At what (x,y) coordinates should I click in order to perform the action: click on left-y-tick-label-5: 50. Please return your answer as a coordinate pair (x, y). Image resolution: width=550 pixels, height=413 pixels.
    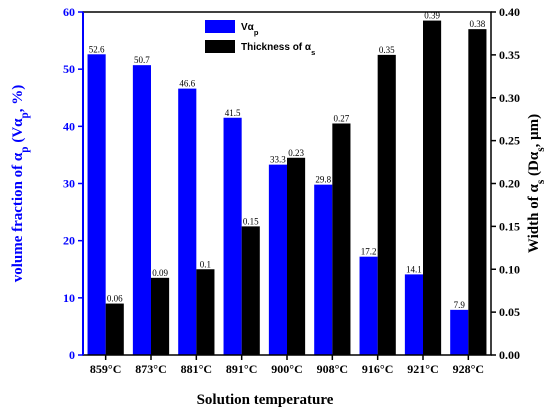
    Looking at the image, I should click on (69, 69).